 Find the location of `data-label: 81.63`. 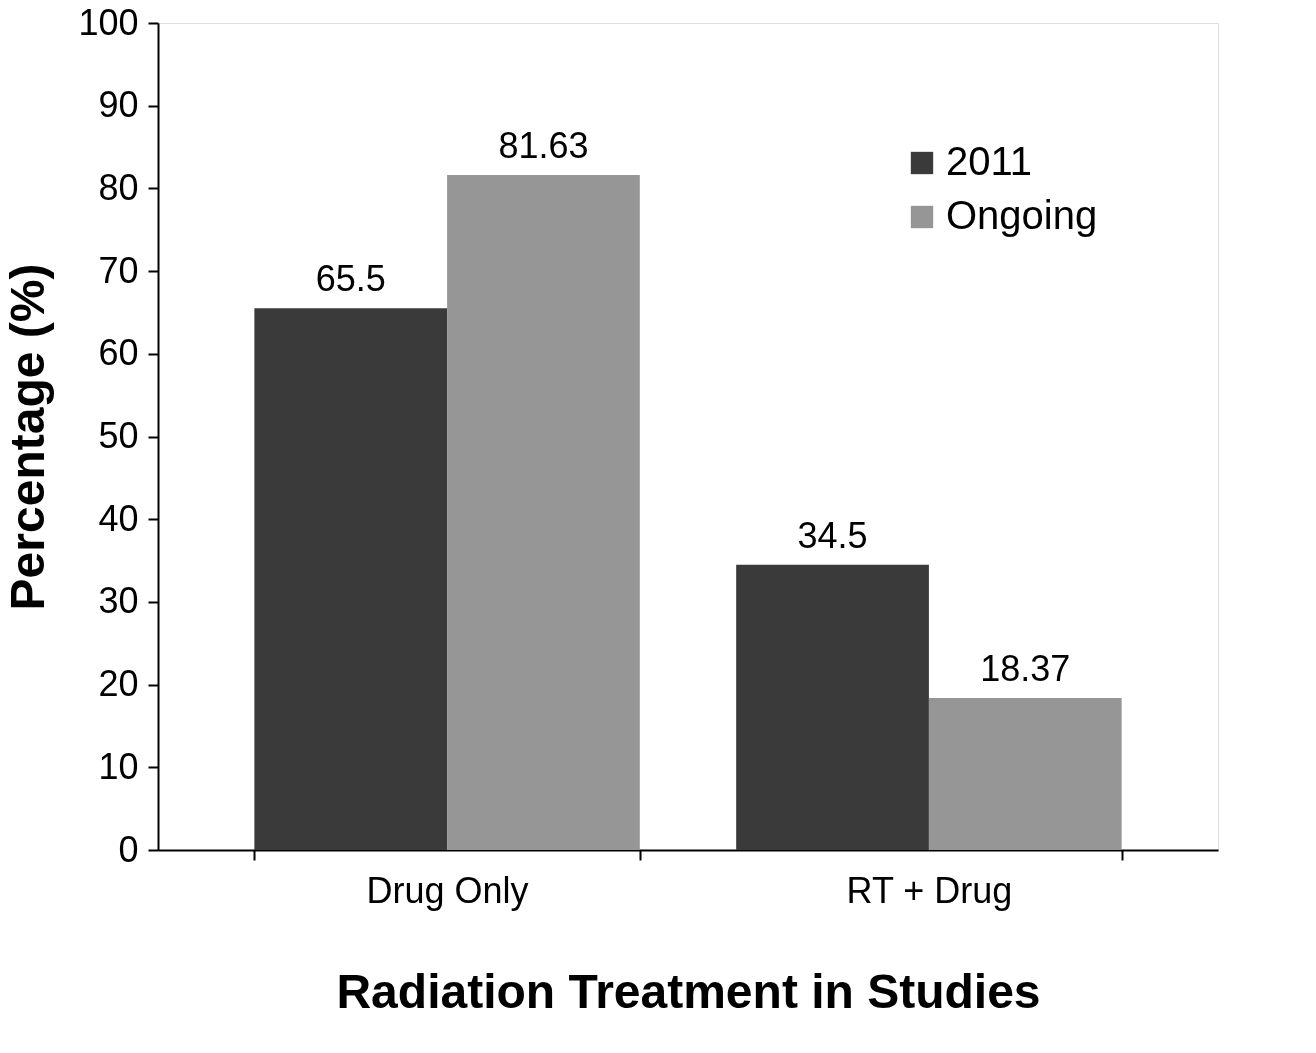

data-label: 81.63 is located at coordinates (543, 145).